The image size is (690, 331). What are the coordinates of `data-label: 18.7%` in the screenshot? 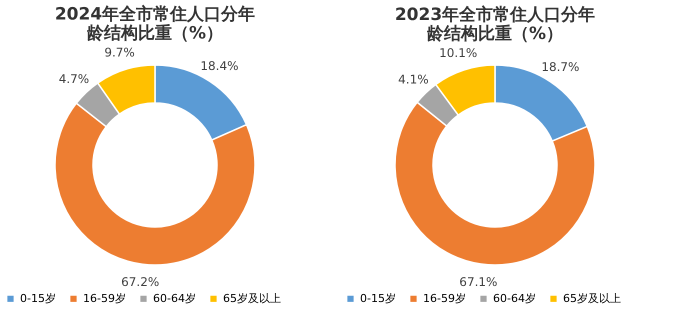 It's located at (560, 67).